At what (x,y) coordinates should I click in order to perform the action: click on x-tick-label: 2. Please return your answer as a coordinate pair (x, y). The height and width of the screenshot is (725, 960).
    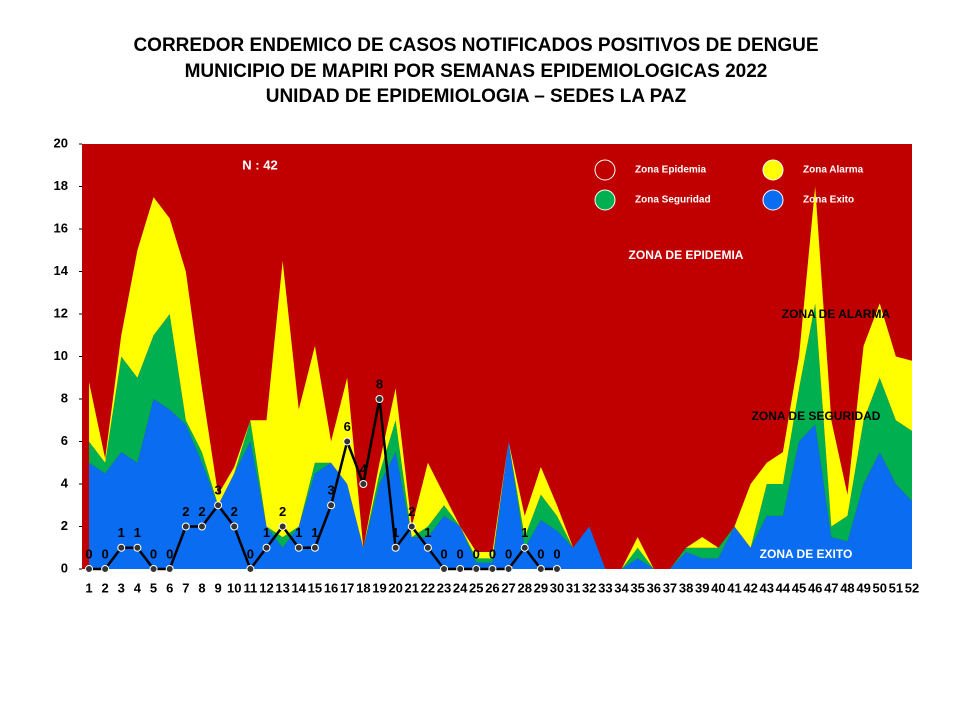
    Looking at the image, I should click on (105, 587).